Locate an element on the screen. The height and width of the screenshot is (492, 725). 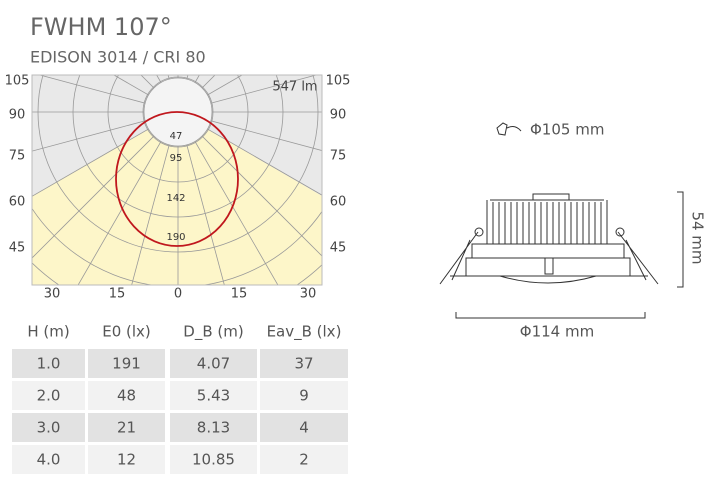
intensity-label: 142 is located at coordinates (175, 198).